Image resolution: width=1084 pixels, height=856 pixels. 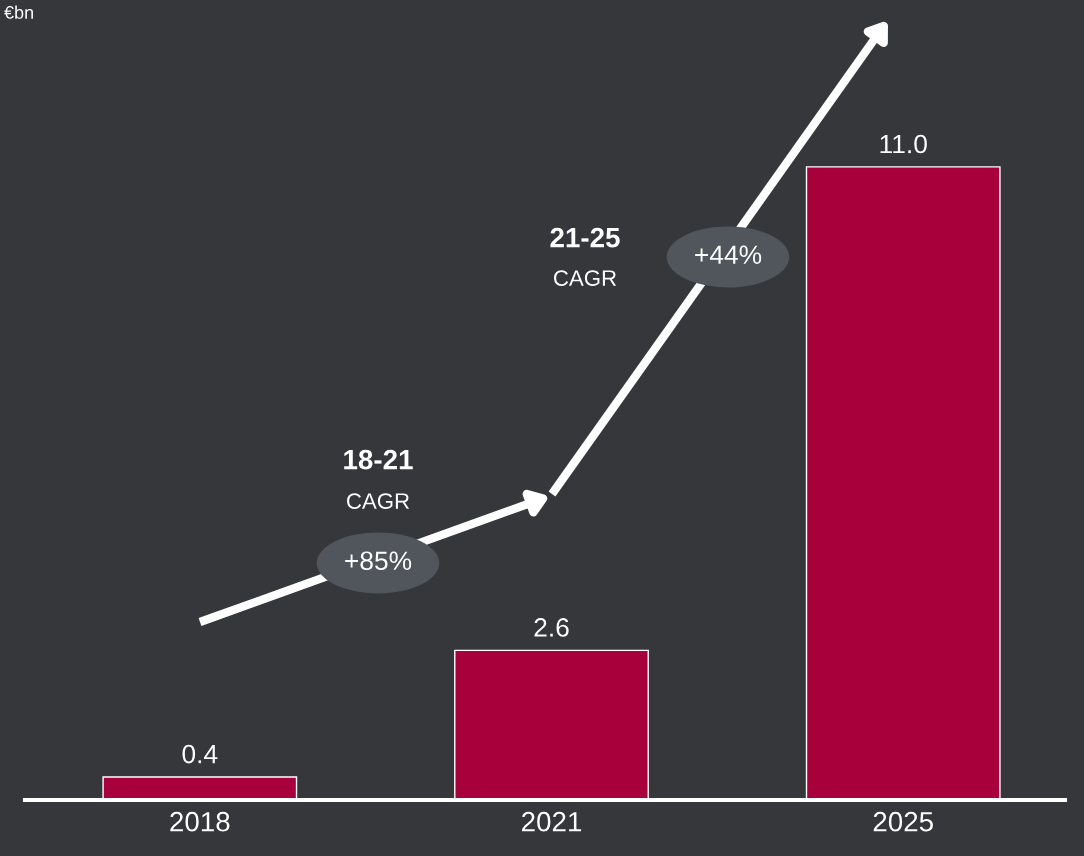 What do you see at coordinates (903, 144) in the screenshot?
I see `data-label: 11.0` at bounding box center [903, 144].